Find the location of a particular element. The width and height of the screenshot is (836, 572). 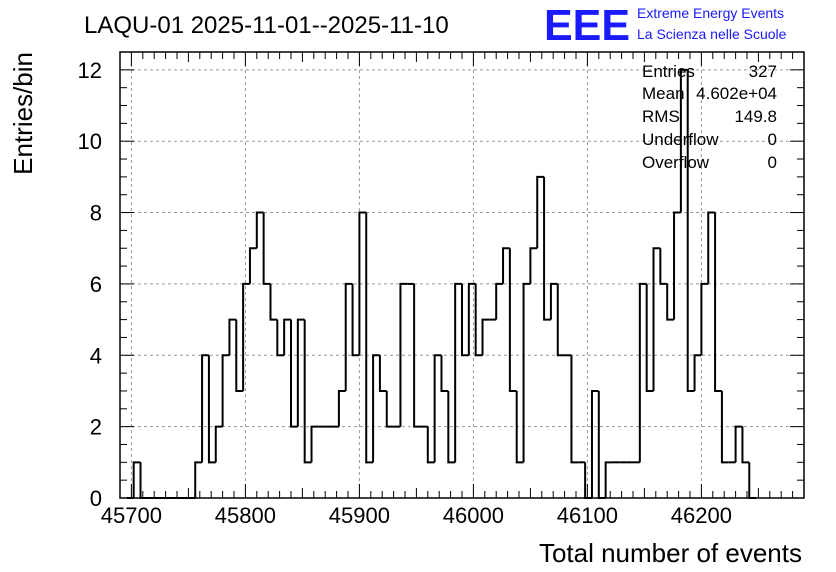

y-tick-label: 6 is located at coordinates (96, 284).